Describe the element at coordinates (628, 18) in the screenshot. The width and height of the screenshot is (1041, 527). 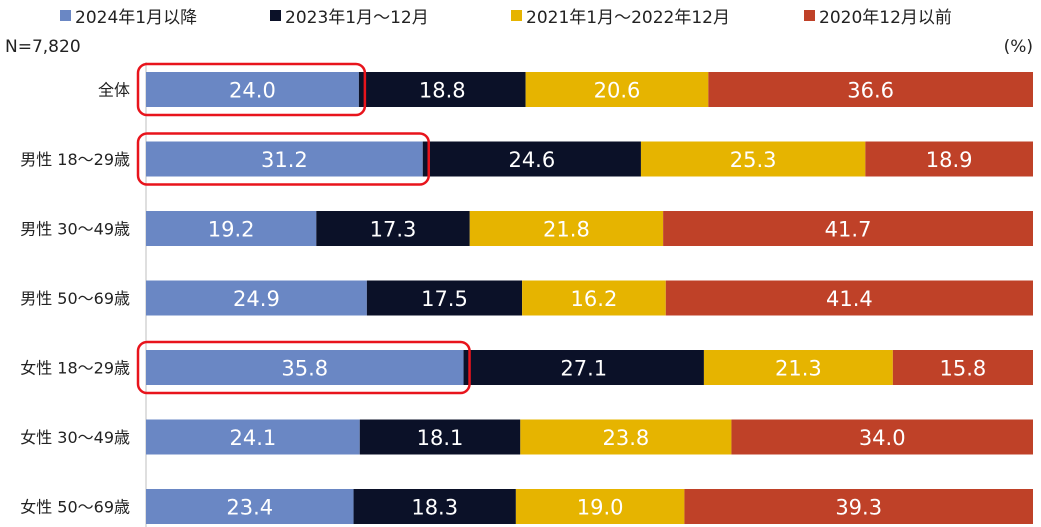
I see `legend-label: 2021年1月～2022年12月` at that location.